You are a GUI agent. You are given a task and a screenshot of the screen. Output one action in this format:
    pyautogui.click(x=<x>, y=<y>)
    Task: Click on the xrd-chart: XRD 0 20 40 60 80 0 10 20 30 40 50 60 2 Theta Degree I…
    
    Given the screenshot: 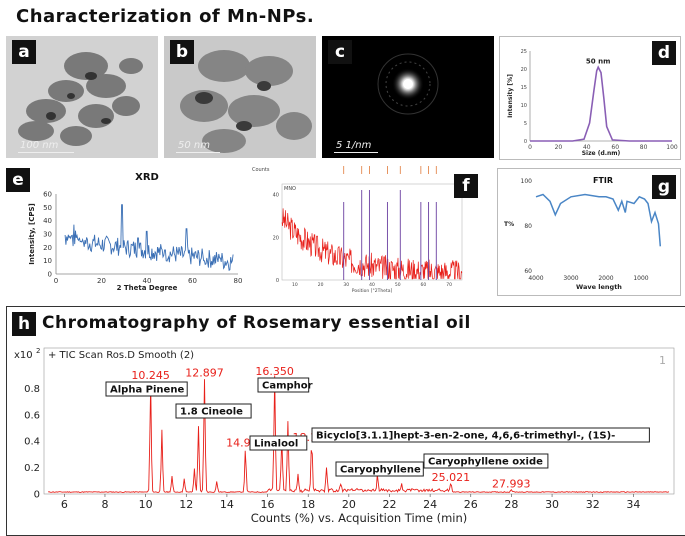 What is the action you would take?
    pyautogui.click(x=135, y=232)
    